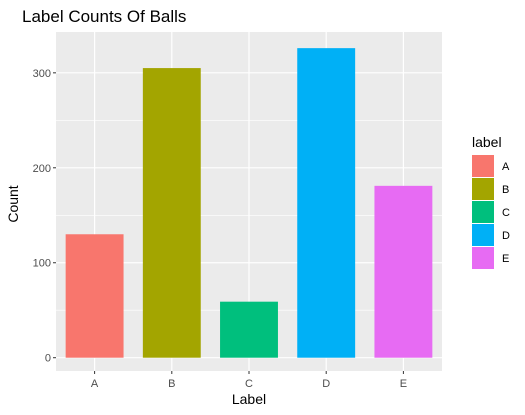 Image resolution: width=525 pixels, height=415 pixels. I want to click on y-tick-label: 100, so click(42, 264).